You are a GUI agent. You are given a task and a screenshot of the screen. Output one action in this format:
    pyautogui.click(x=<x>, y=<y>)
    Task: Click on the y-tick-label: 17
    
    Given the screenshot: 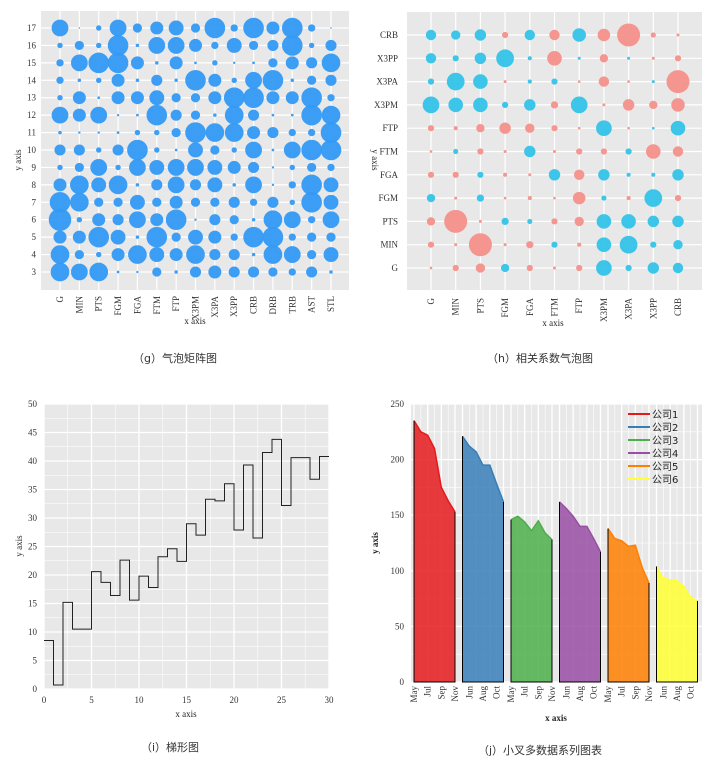 What is the action you would take?
    pyautogui.click(x=32, y=28)
    